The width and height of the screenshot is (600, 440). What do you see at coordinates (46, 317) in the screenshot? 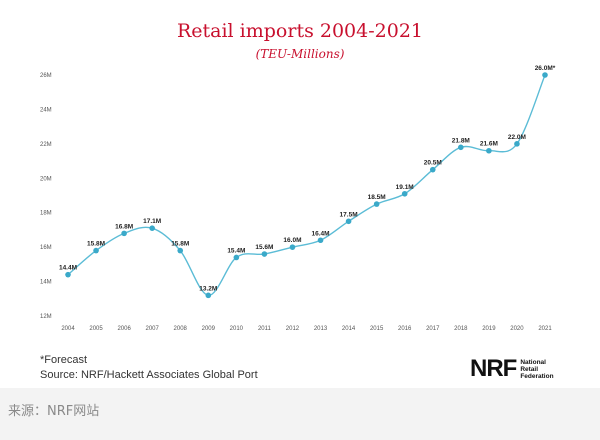
I see `y-tick-label: 12M` at bounding box center [46, 317].